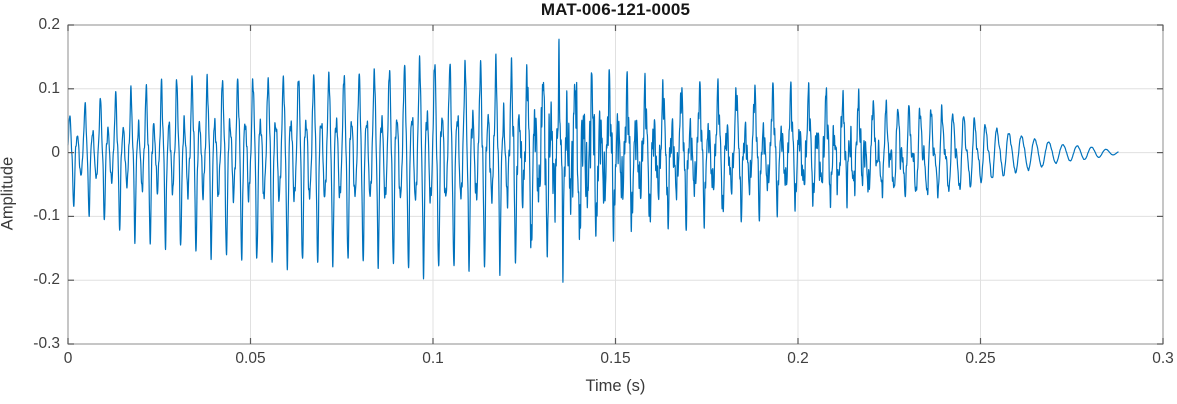  What do you see at coordinates (8, 193) in the screenshot?
I see `y-axis-label: Amplitude` at bounding box center [8, 193].